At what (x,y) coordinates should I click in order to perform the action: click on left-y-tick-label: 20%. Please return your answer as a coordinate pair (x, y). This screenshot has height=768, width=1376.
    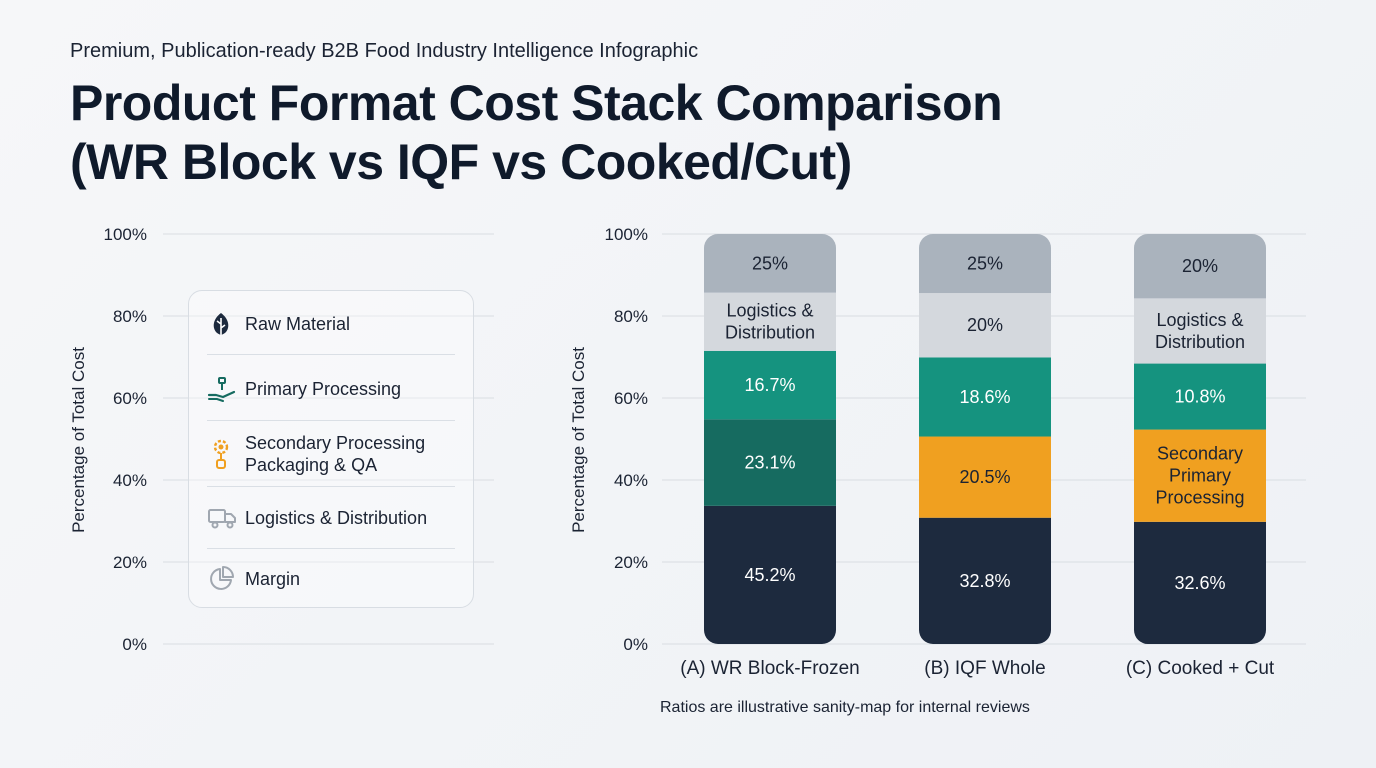
    Looking at the image, I should click on (130, 562).